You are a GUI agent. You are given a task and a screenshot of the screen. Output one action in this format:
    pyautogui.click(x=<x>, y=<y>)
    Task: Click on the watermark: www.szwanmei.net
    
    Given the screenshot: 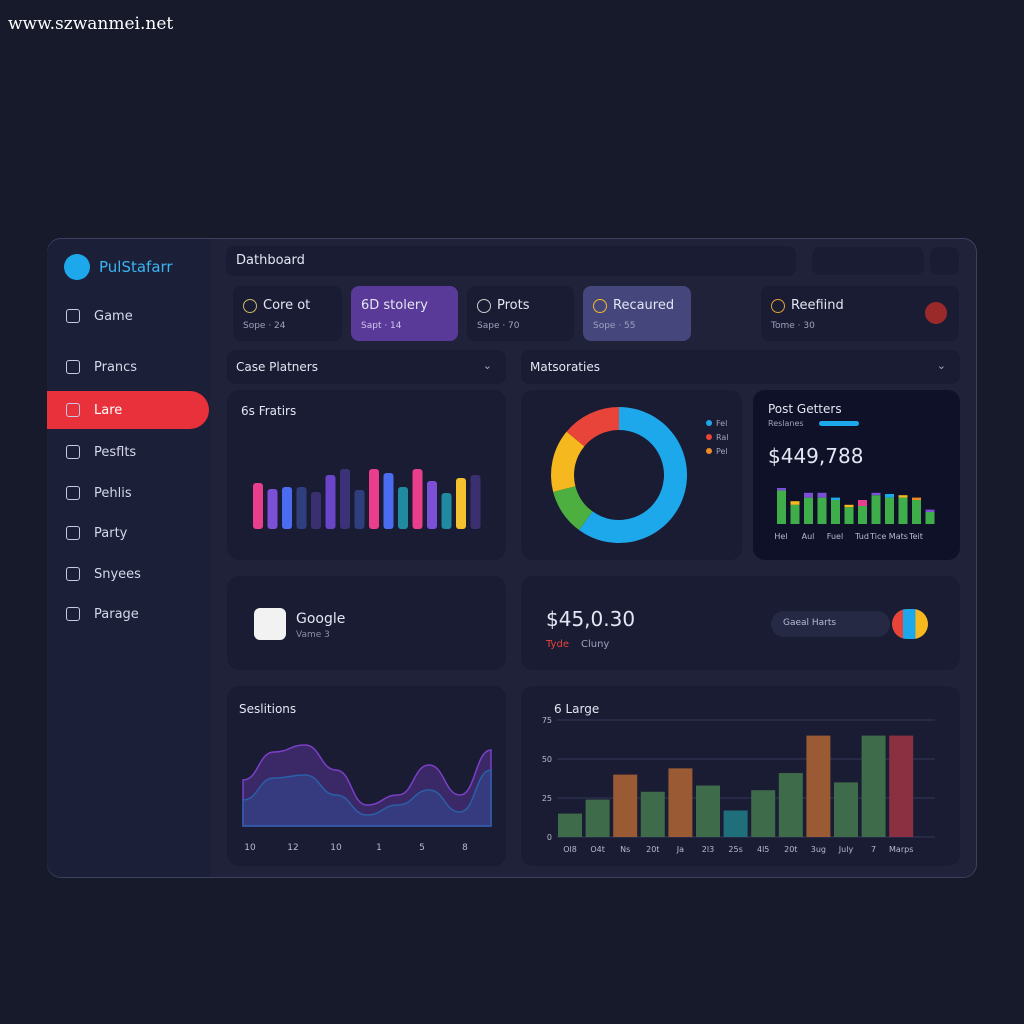 What is the action you would take?
    pyautogui.click(x=91, y=24)
    